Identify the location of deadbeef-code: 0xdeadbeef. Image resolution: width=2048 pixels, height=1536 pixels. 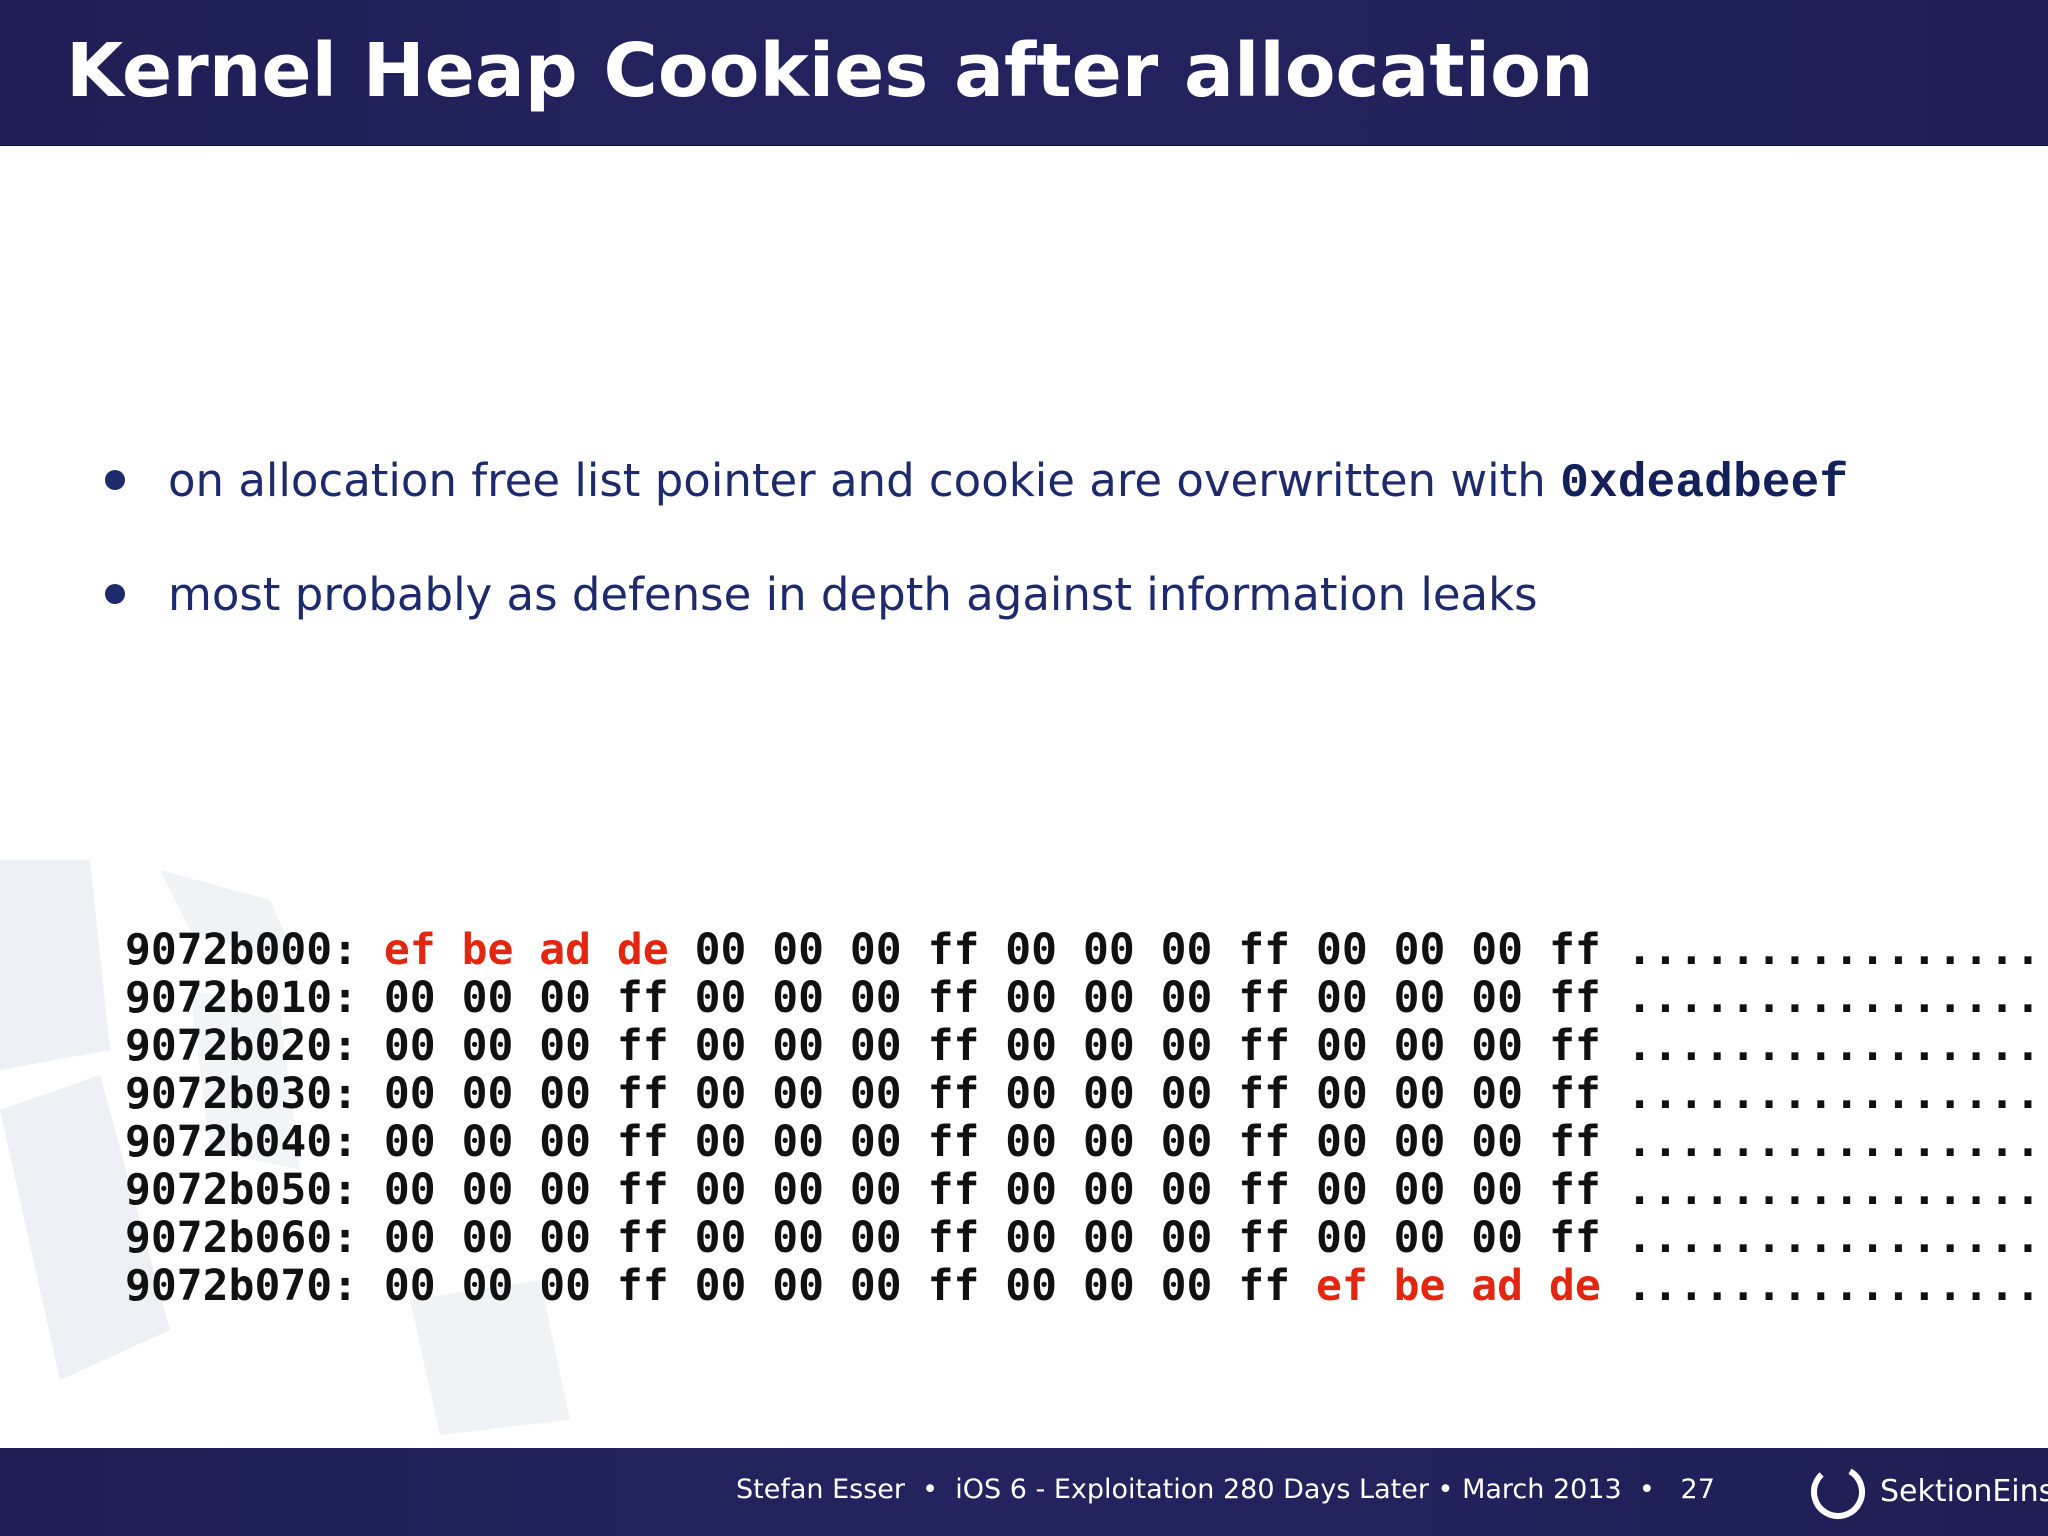
(1704, 484).